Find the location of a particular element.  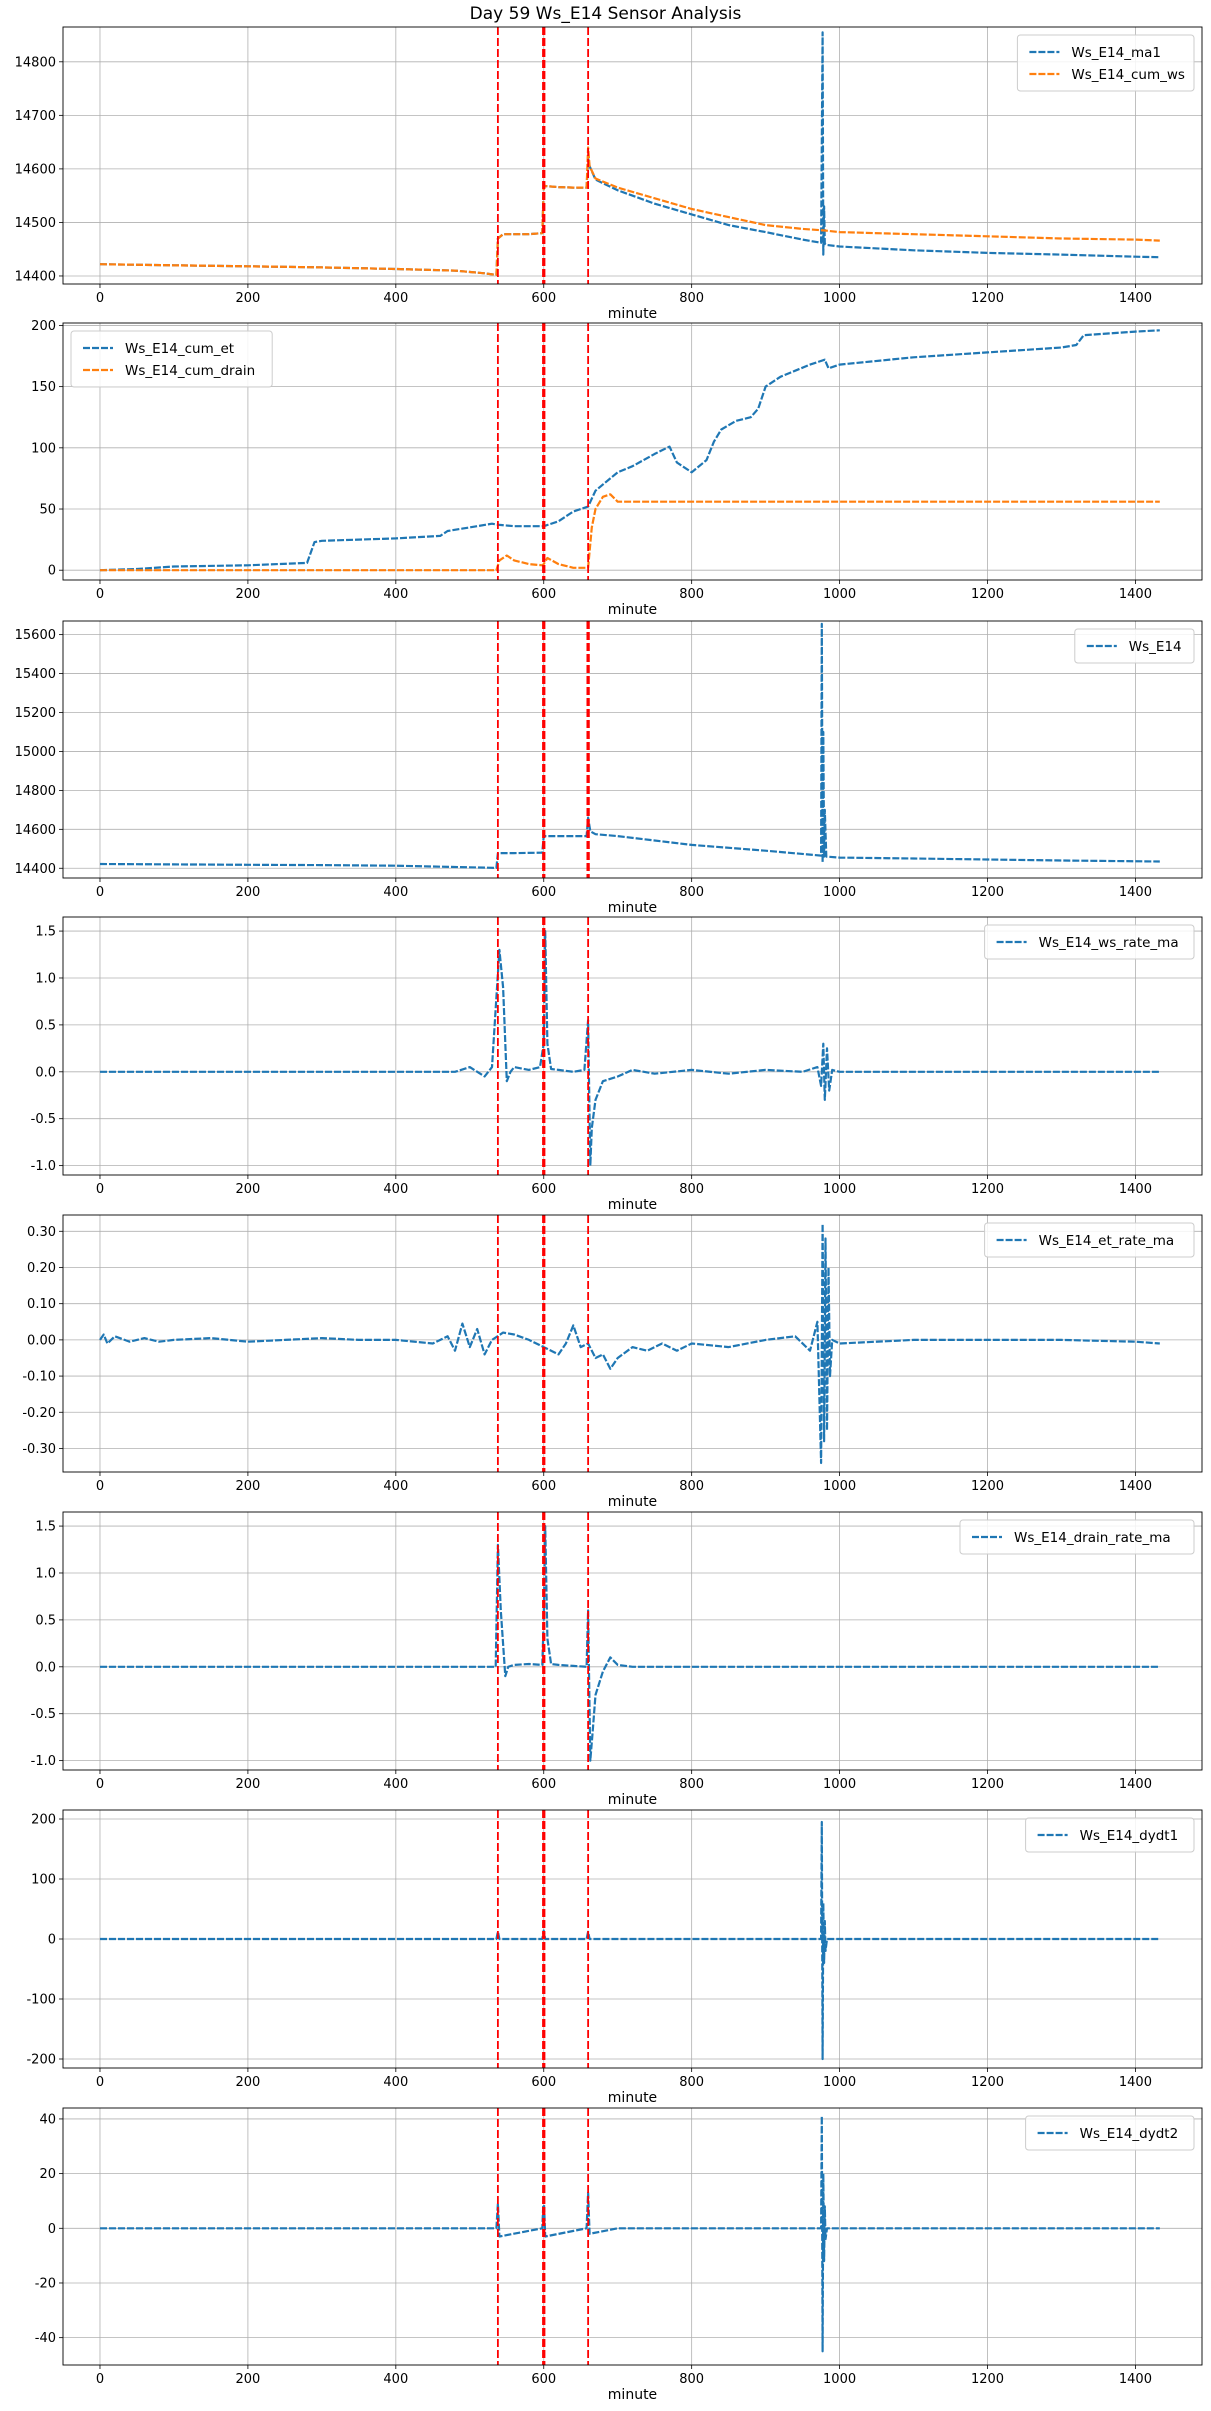

y-tick-label: -0.30 is located at coordinates (39, 1449).